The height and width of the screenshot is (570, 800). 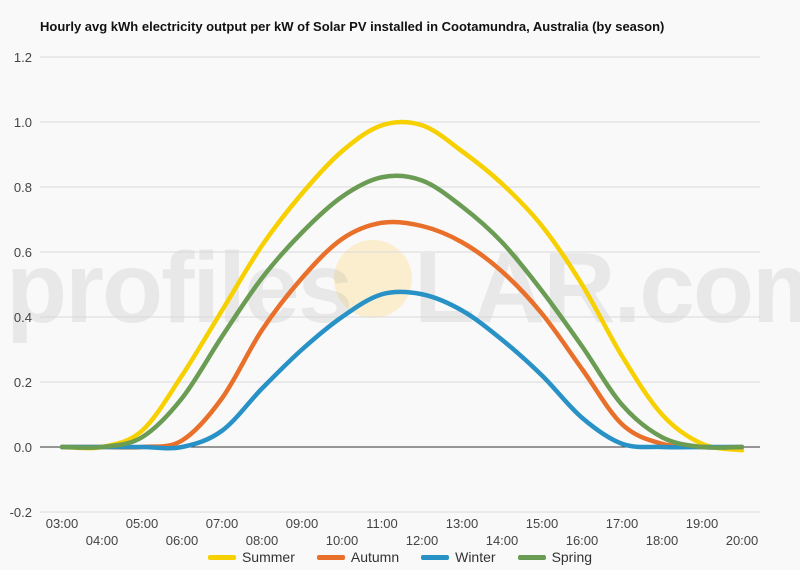 I want to click on legend-item-summer: Summer, so click(x=251, y=557).